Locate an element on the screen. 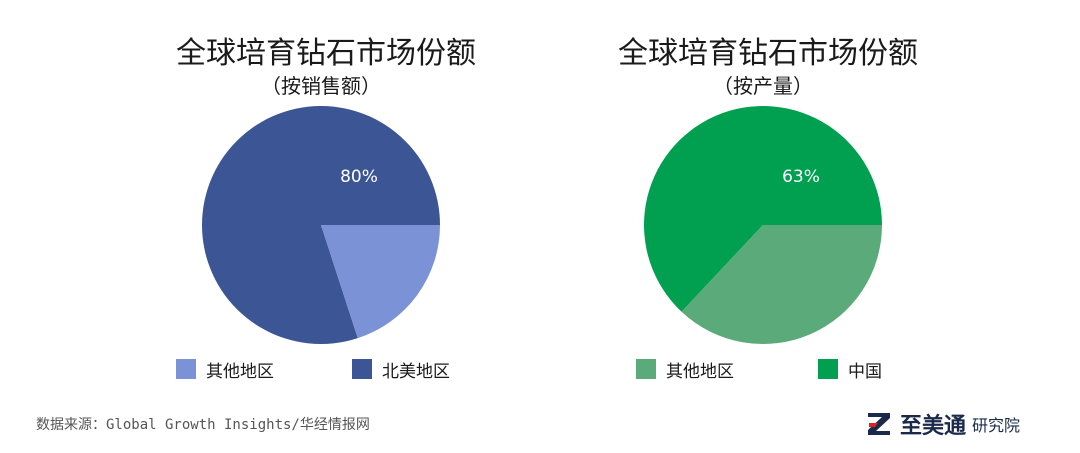  legend-label: 北美地区 is located at coordinates (416, 371).